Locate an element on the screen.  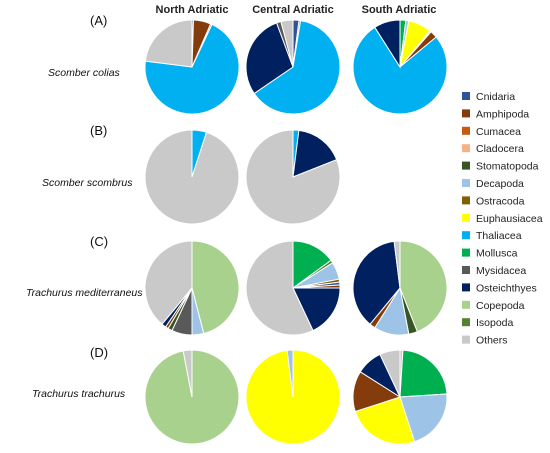
legend-item-copepoda: Copepoda is located at coordinates (493, 306).